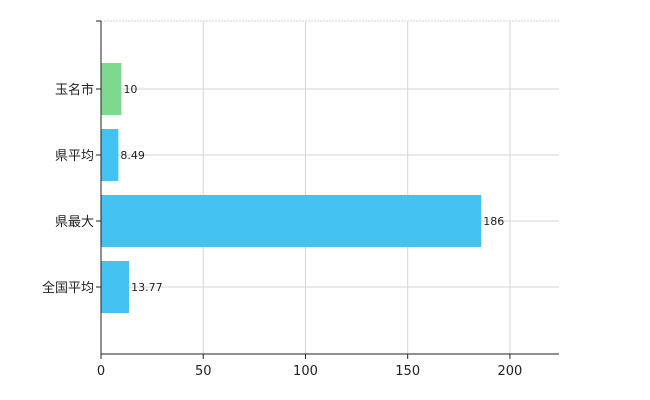  I want to click on category-label: 県最大, so click(74, 222).